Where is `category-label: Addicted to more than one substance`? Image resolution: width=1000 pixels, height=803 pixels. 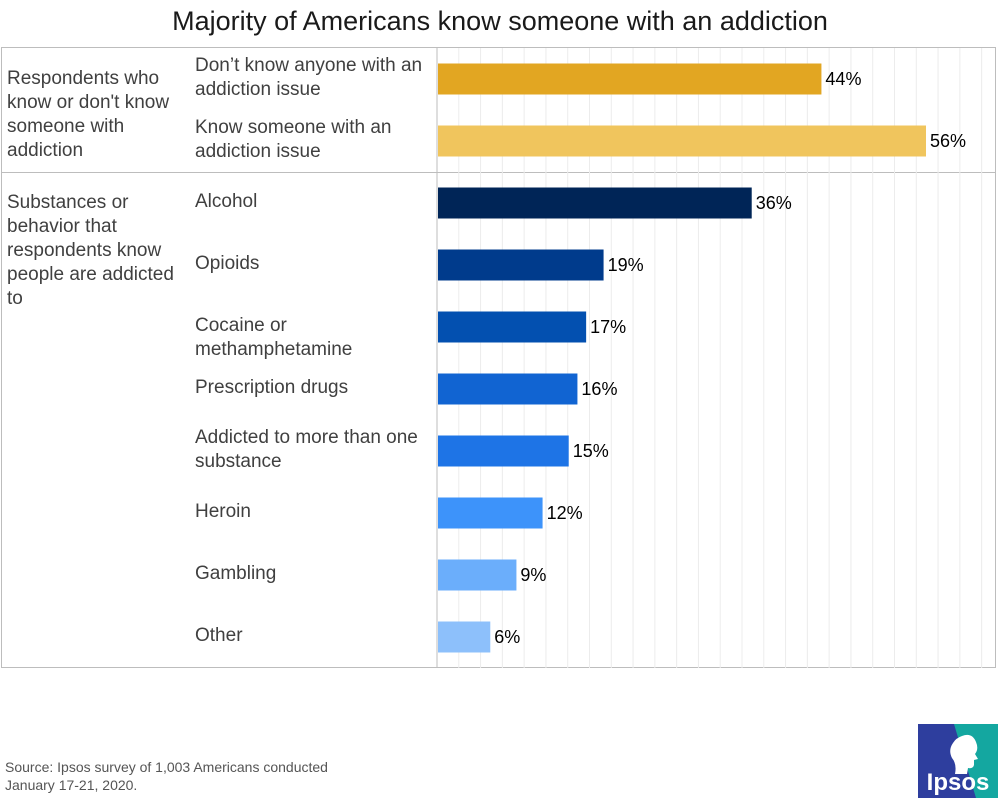 category-label: Addicted to more than one substance is located at coordinates (306, 449).